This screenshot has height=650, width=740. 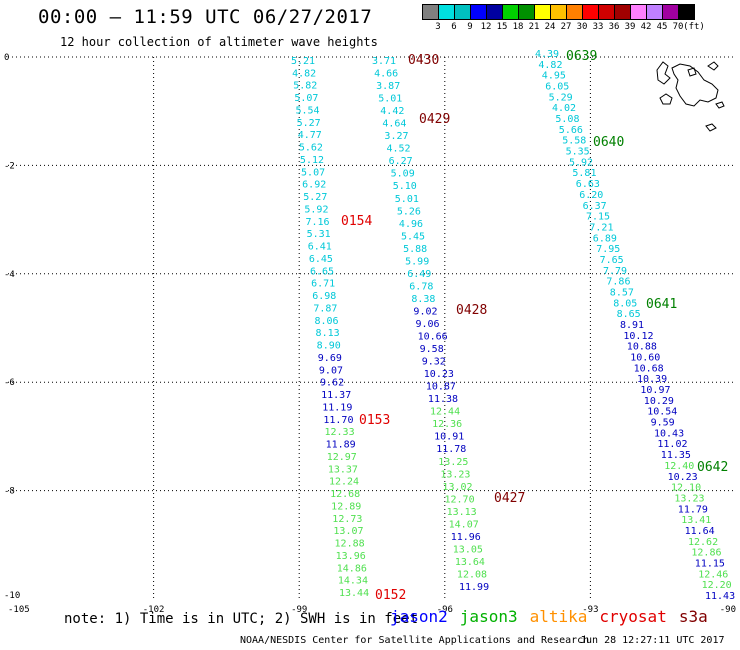 What do you see at coordinates (438, 27) in the screenshot?
I see `legend-label: 3` at bounding box center [438, 27].